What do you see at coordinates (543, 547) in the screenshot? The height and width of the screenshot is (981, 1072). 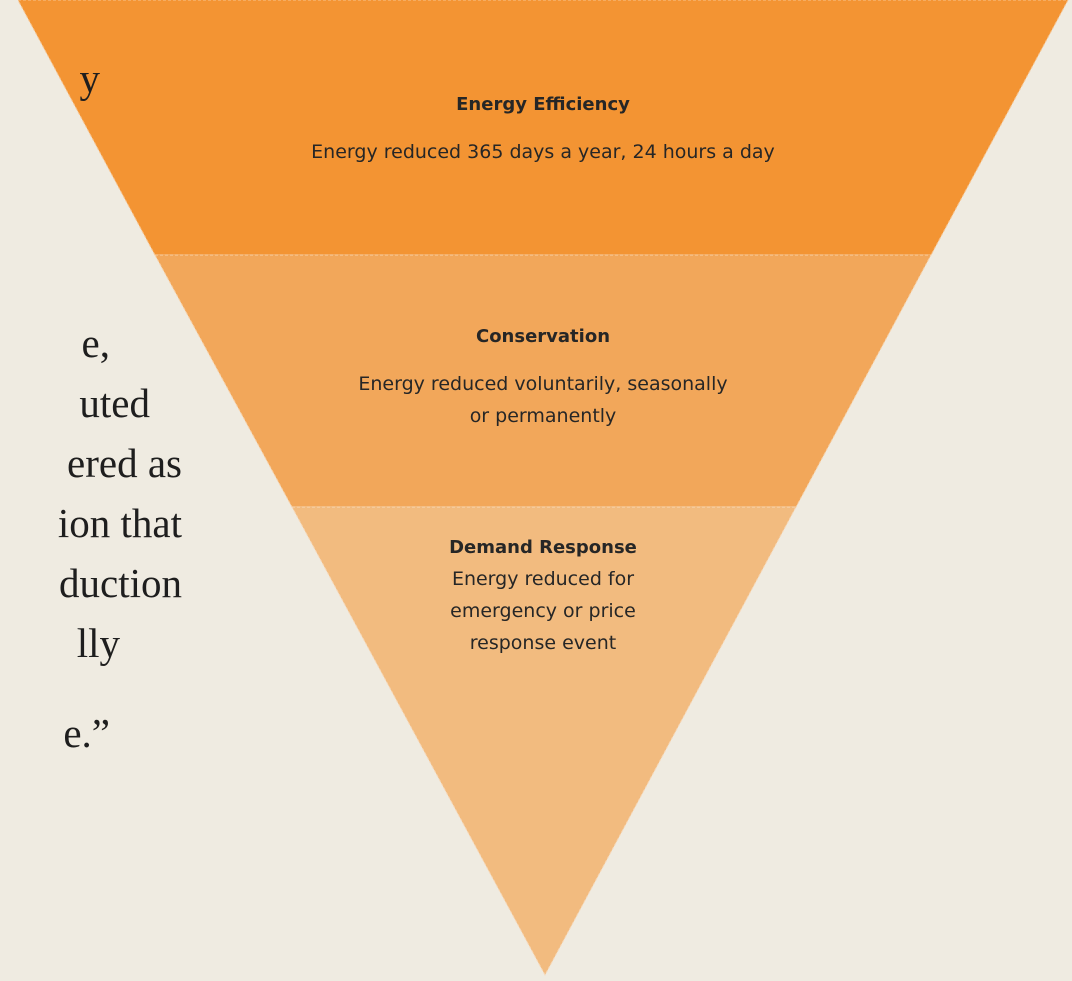 I see `level-title: Demand Response` at bounding box center [543, 547].